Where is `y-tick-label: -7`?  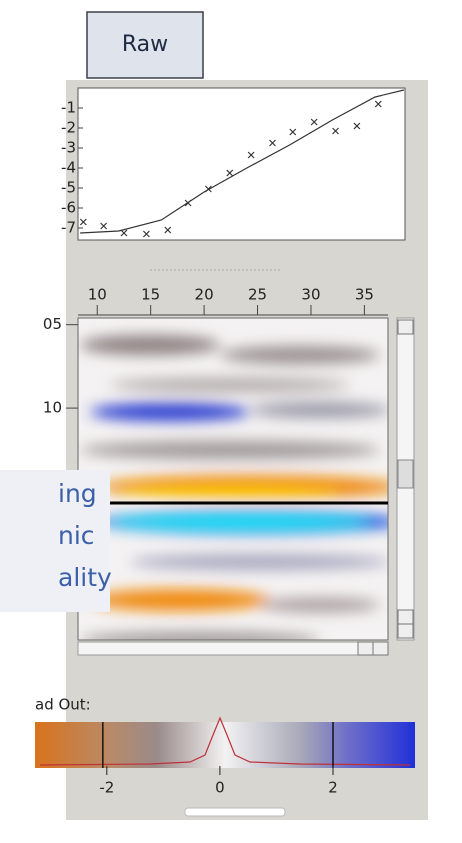
y-tick-label: -7 is located at coordinates (68, 228).